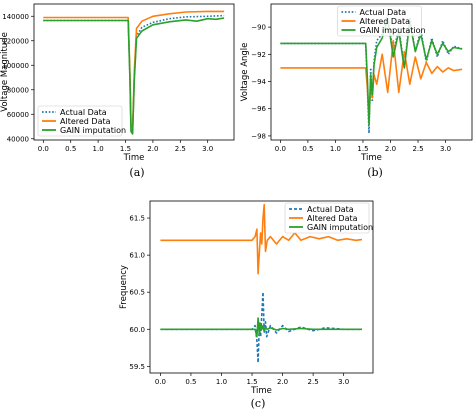 The image size is (474, 412). Describe the element at coordinates (83, 112) in the screenshot. I see `panel-a-legend-label: Actual Data` at that location.